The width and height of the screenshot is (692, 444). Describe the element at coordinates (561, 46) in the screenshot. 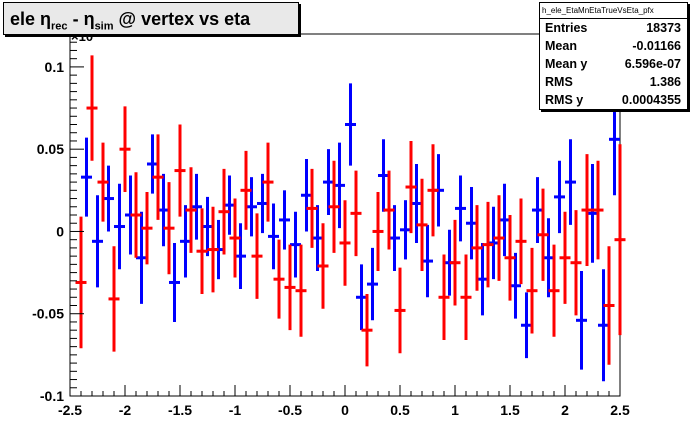

I see `stats-label: Mean` at that location.